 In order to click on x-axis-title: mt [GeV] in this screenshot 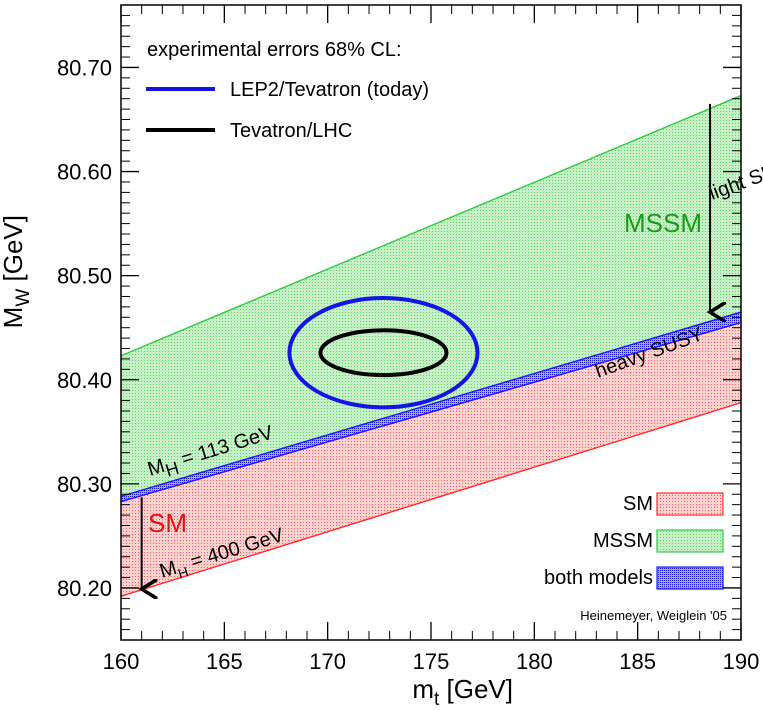, I will do `click(462, 692)`.